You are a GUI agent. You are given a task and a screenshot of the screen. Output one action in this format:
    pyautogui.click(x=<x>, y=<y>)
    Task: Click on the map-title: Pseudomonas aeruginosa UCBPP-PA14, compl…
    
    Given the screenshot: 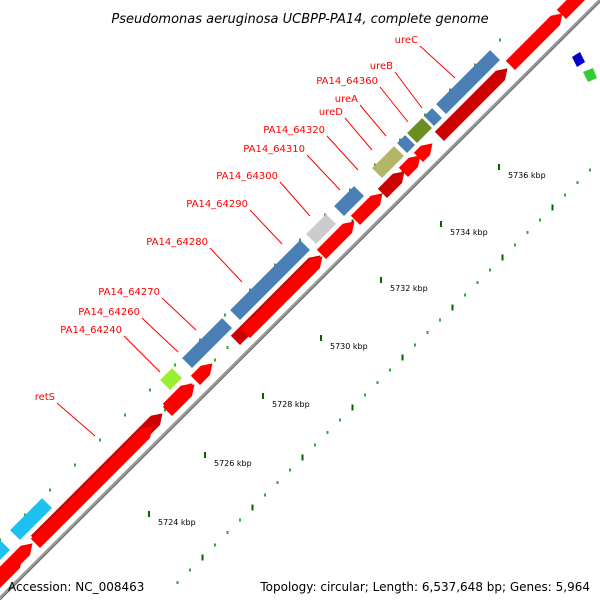 What is the action you would take?
    pyautogui.click(x=299, y=19)
    